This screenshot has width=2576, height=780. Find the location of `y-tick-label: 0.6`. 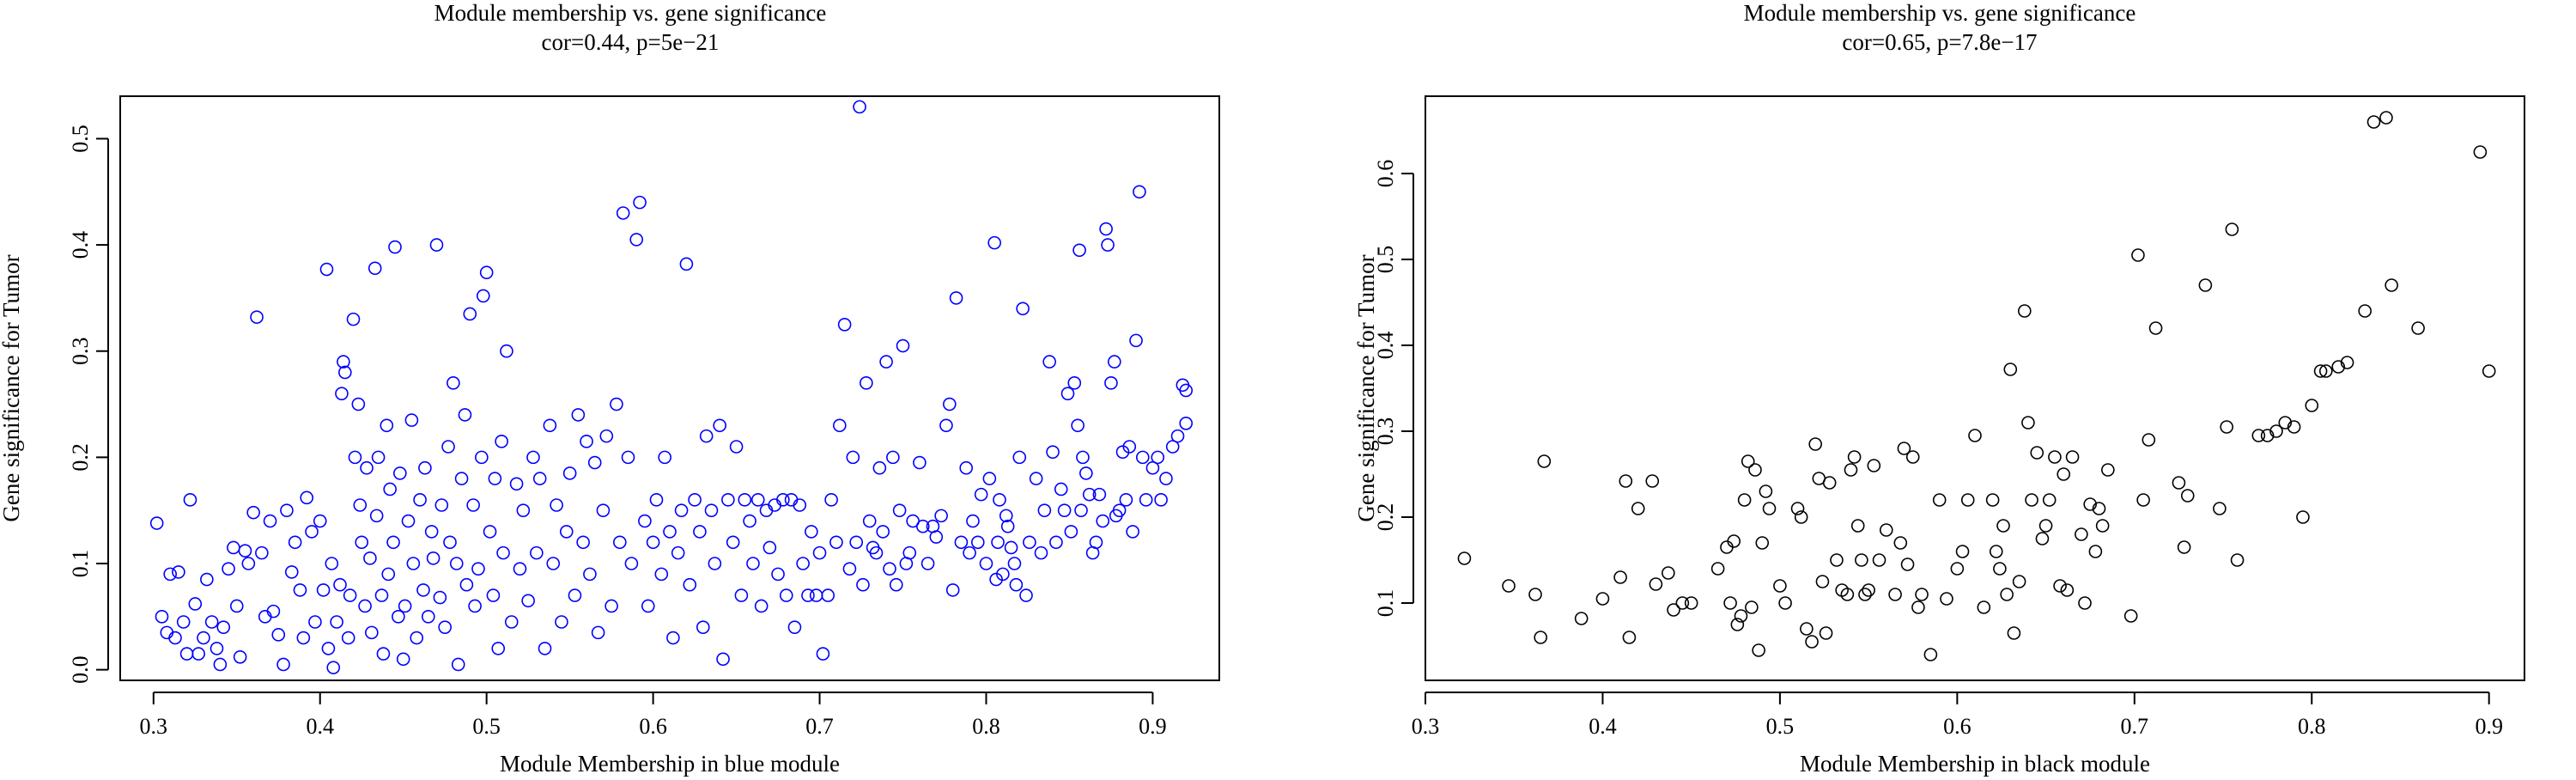

y-tick-label: 0.6 is located at coordinates (1385, 174).